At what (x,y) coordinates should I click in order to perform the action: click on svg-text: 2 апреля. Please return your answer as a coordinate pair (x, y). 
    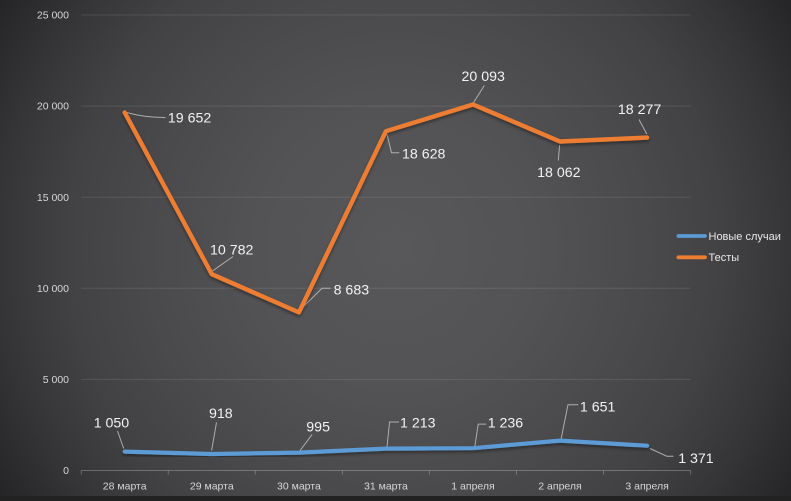
    Looking at the image, I should click on (559, 487).